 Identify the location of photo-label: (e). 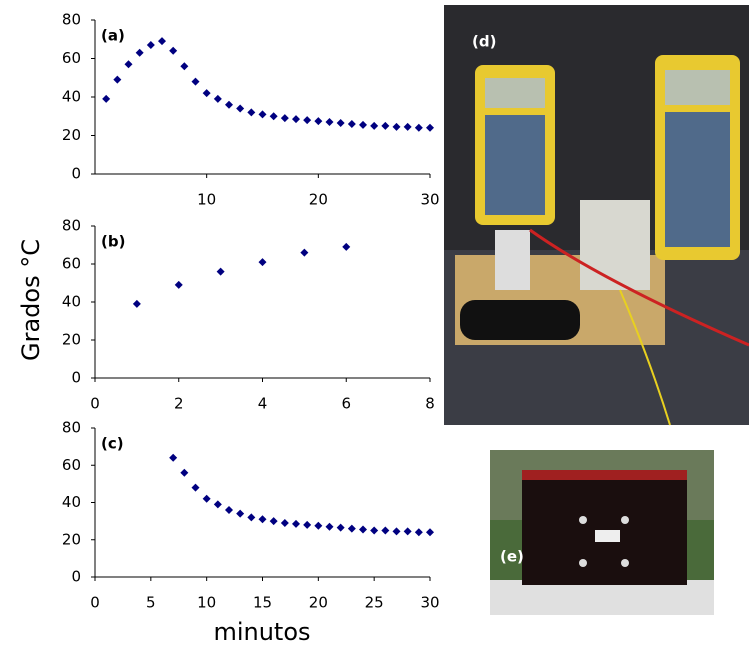
(512, 557).